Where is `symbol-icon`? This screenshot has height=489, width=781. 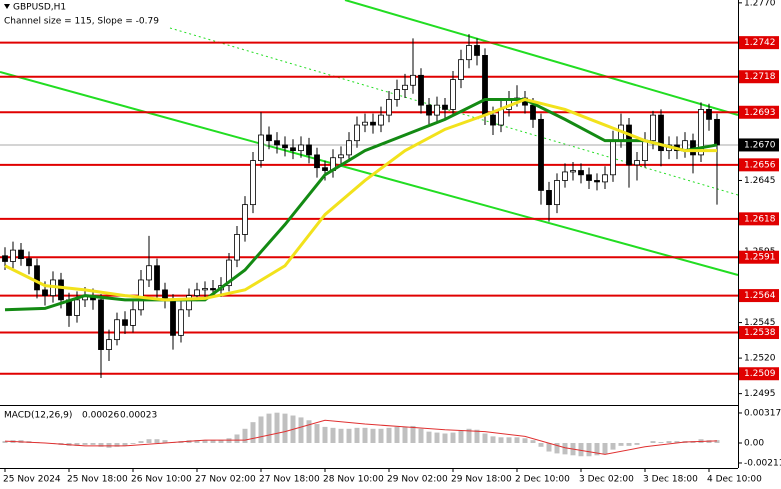
symbol-icon is located at coordinates (7, 6).